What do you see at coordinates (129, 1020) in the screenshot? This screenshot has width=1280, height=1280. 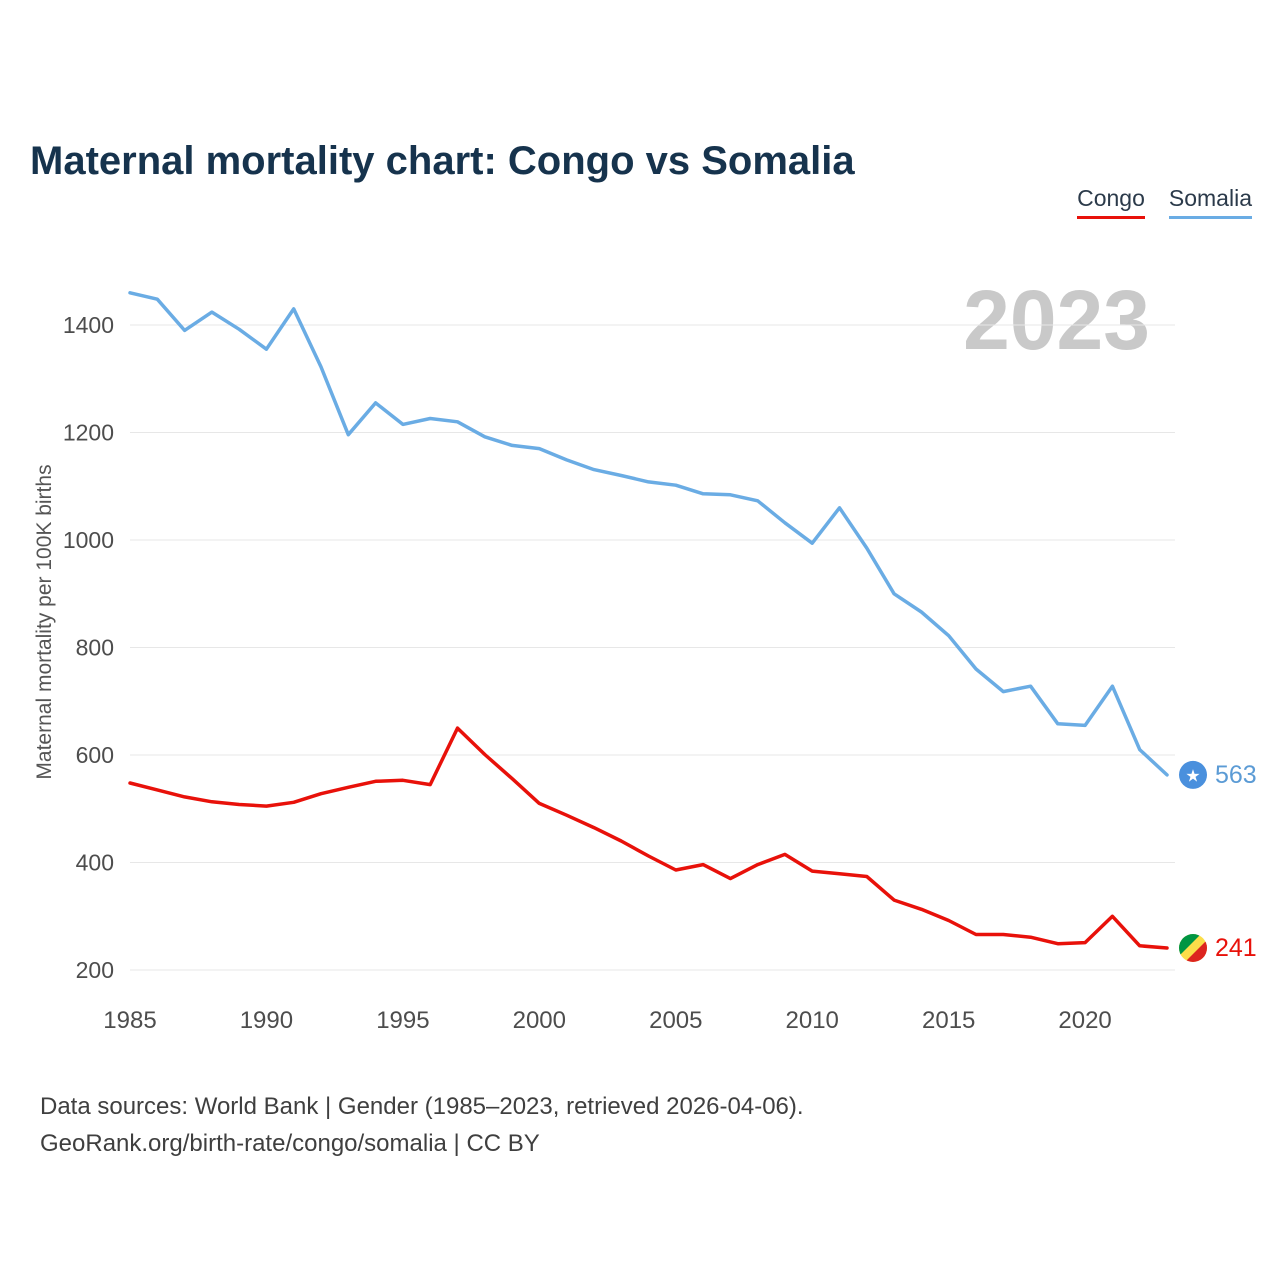 I see `x-tick-label: 1985` at bounding box center [129, 1020].